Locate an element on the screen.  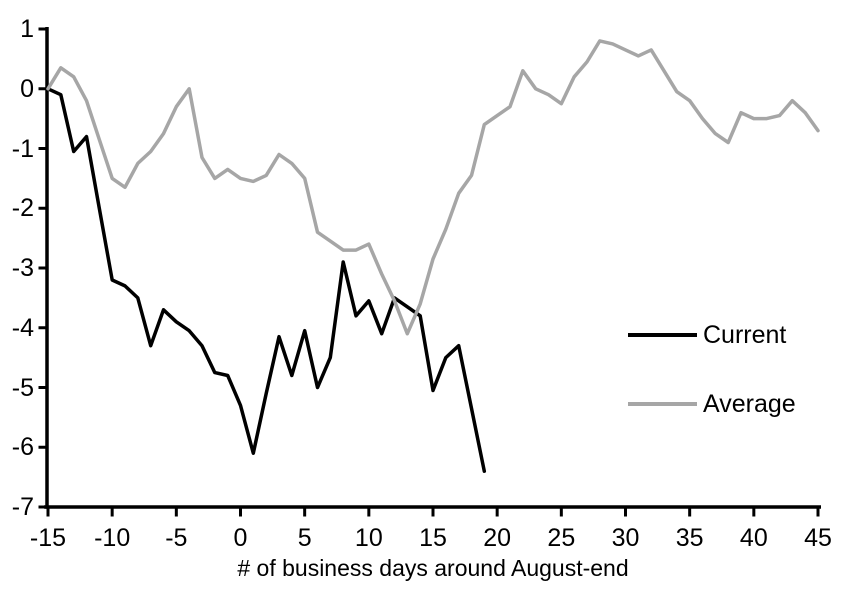
y-tick-label: -3 is located at coordinates (22, 268).